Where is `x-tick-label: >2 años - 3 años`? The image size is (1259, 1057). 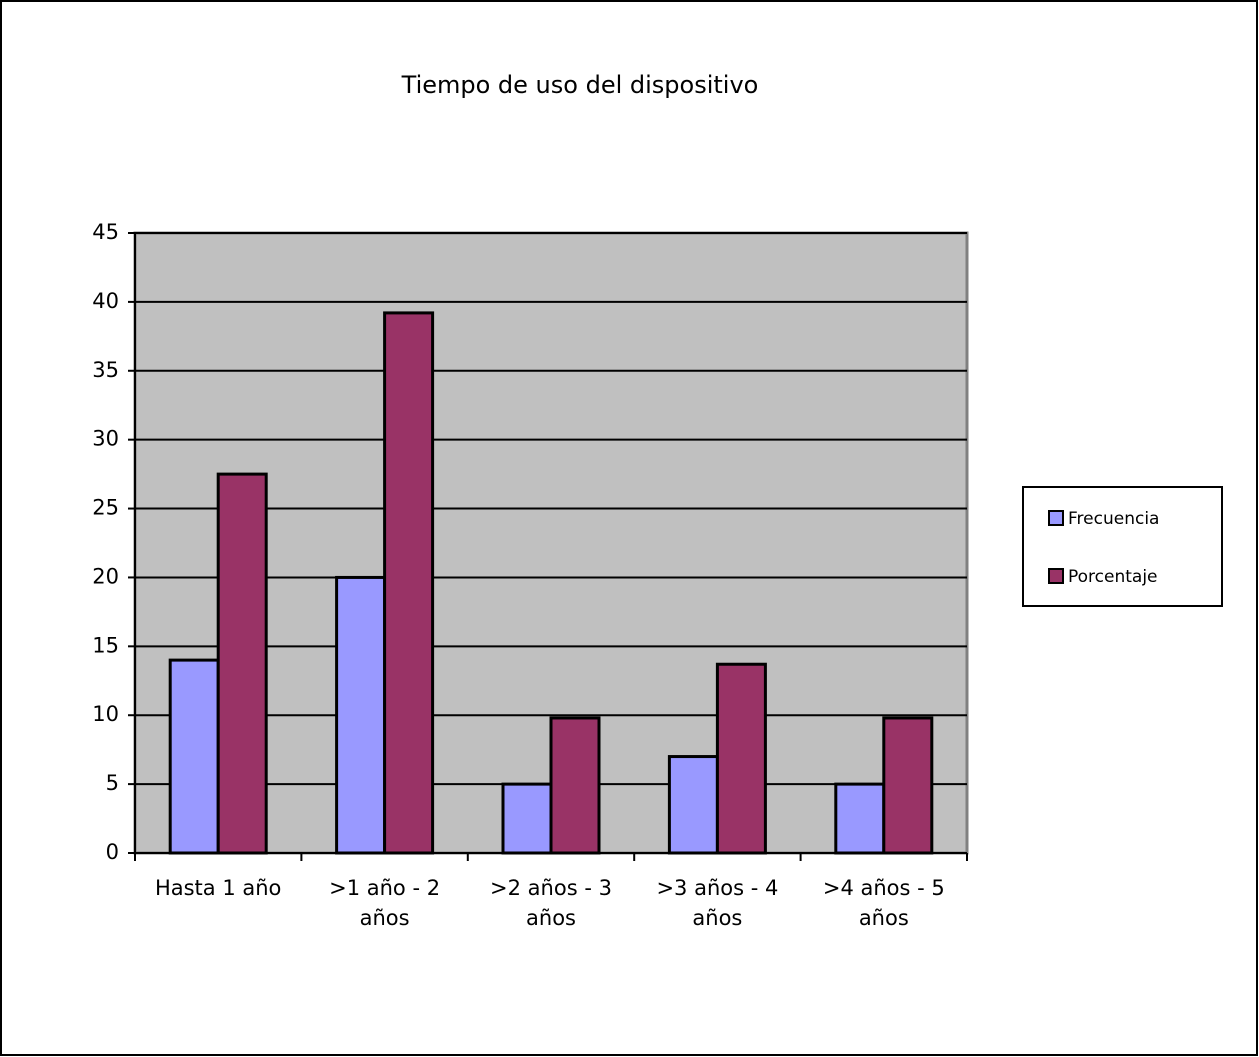
x-tick-label: >2 años - 3 años is located at coordinates (551, 903).